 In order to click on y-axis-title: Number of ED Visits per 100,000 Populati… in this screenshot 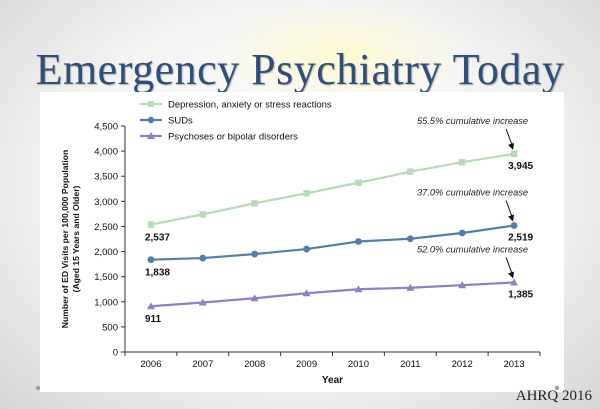, I will do `click(65, 239)`.